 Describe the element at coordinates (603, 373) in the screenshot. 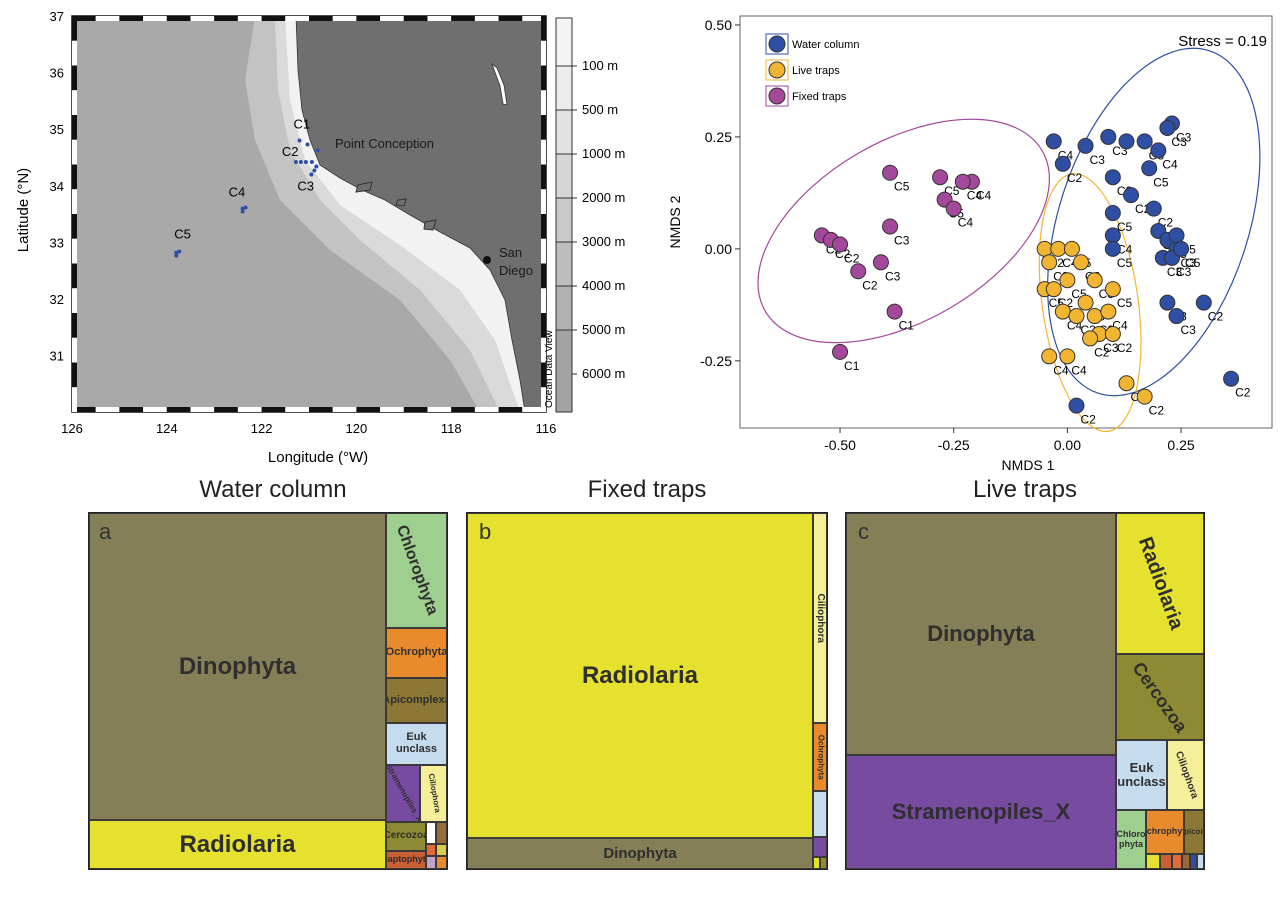

I see `depth-legend-label: 6000 m` at that location.